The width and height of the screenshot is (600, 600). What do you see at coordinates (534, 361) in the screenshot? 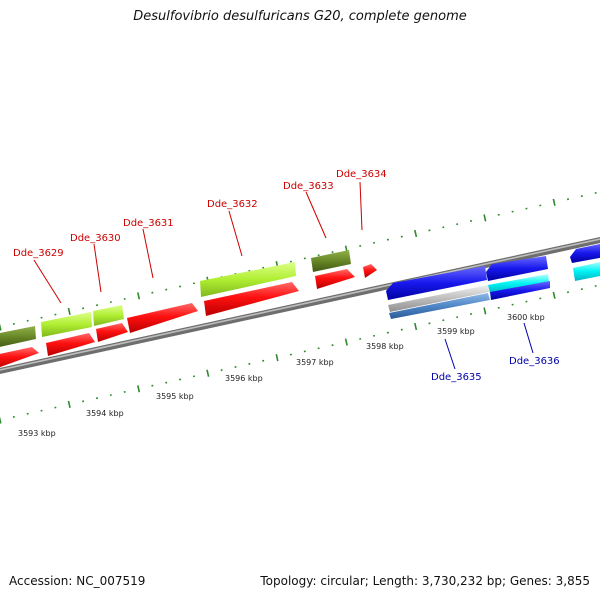
I see `gene-label-dde-3636: Dde_3636` at bounding box center [534, 361].